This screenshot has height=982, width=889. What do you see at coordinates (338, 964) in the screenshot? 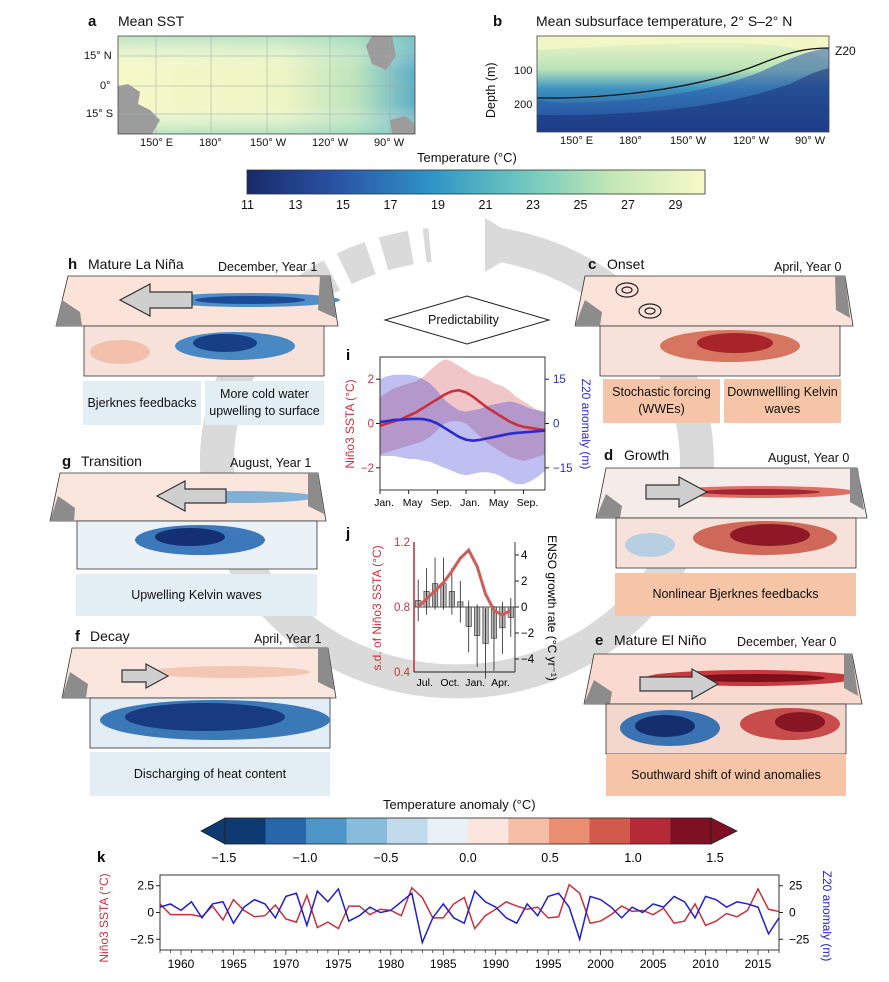
I see `chart-k-xtick-label: 1975` at bounding box center [338, 964].